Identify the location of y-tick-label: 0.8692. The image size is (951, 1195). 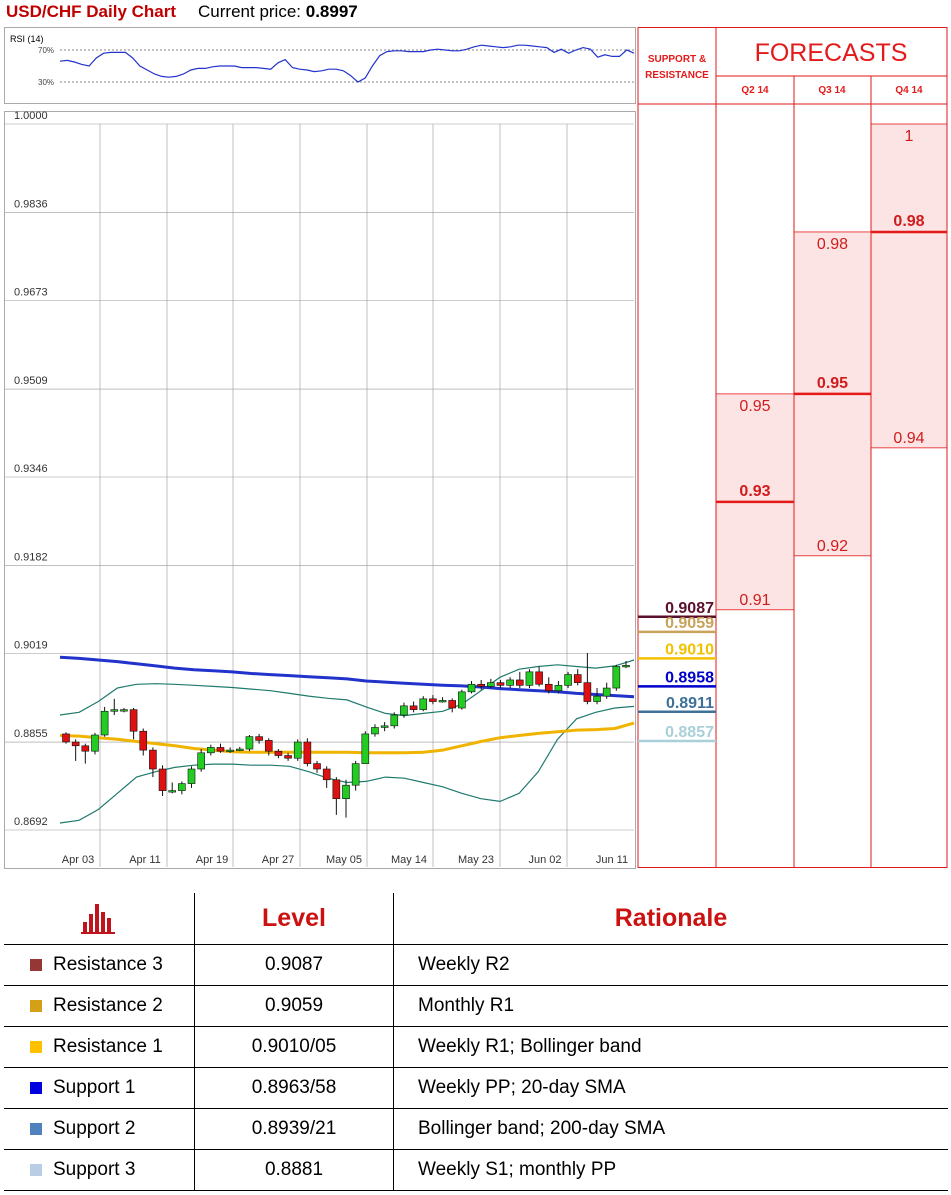
(31, 822).